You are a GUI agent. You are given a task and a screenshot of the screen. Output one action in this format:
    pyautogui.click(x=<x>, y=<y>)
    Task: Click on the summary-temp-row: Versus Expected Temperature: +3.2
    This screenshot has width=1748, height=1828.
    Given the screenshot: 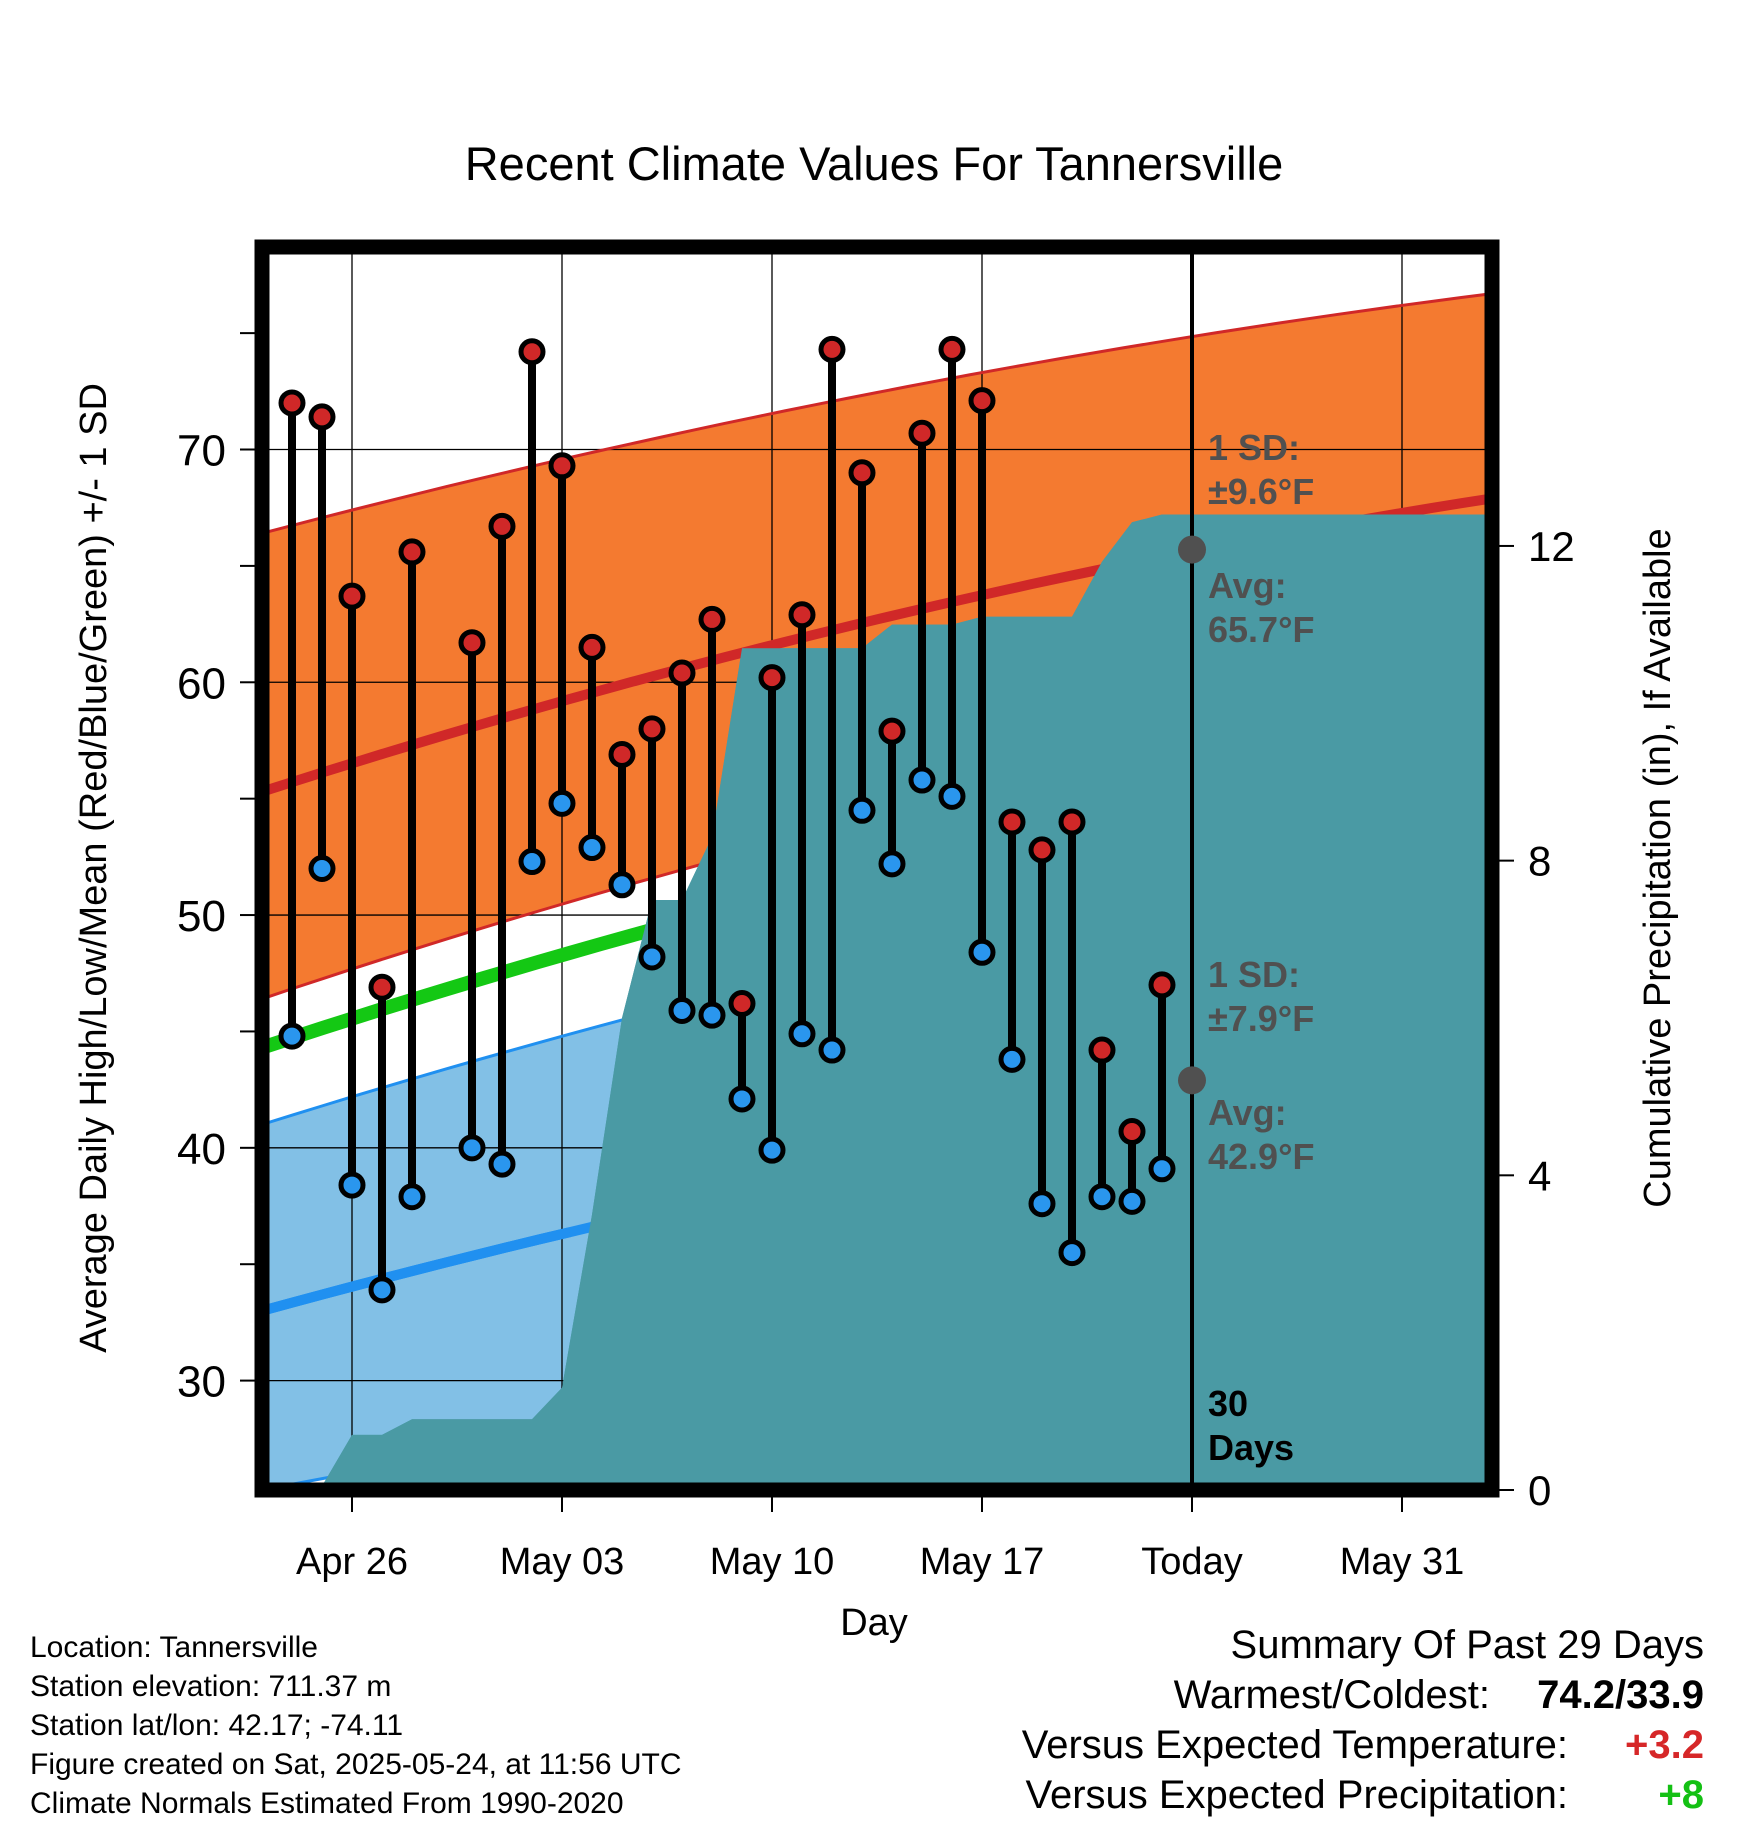 What is the action you would take?
    pyautogui.click(x=1363, y=1745)
    